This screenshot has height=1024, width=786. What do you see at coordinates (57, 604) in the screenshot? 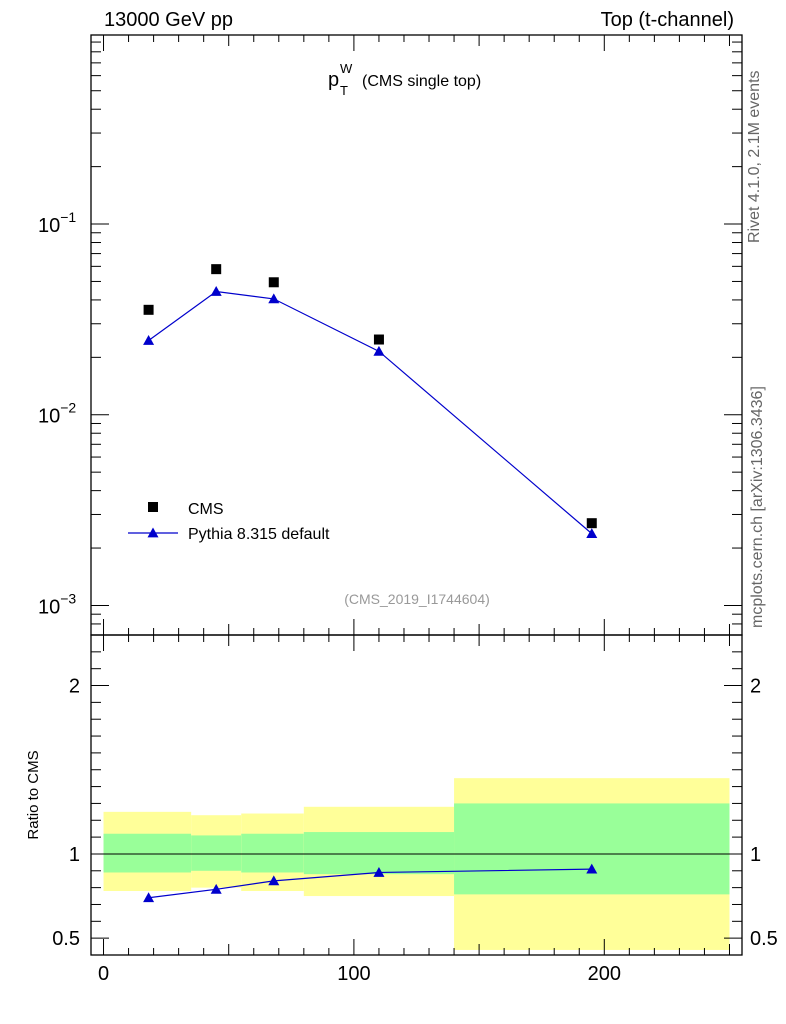
I see `main-y-tick-label: 10⁻³` at bounding box center [57, 604].